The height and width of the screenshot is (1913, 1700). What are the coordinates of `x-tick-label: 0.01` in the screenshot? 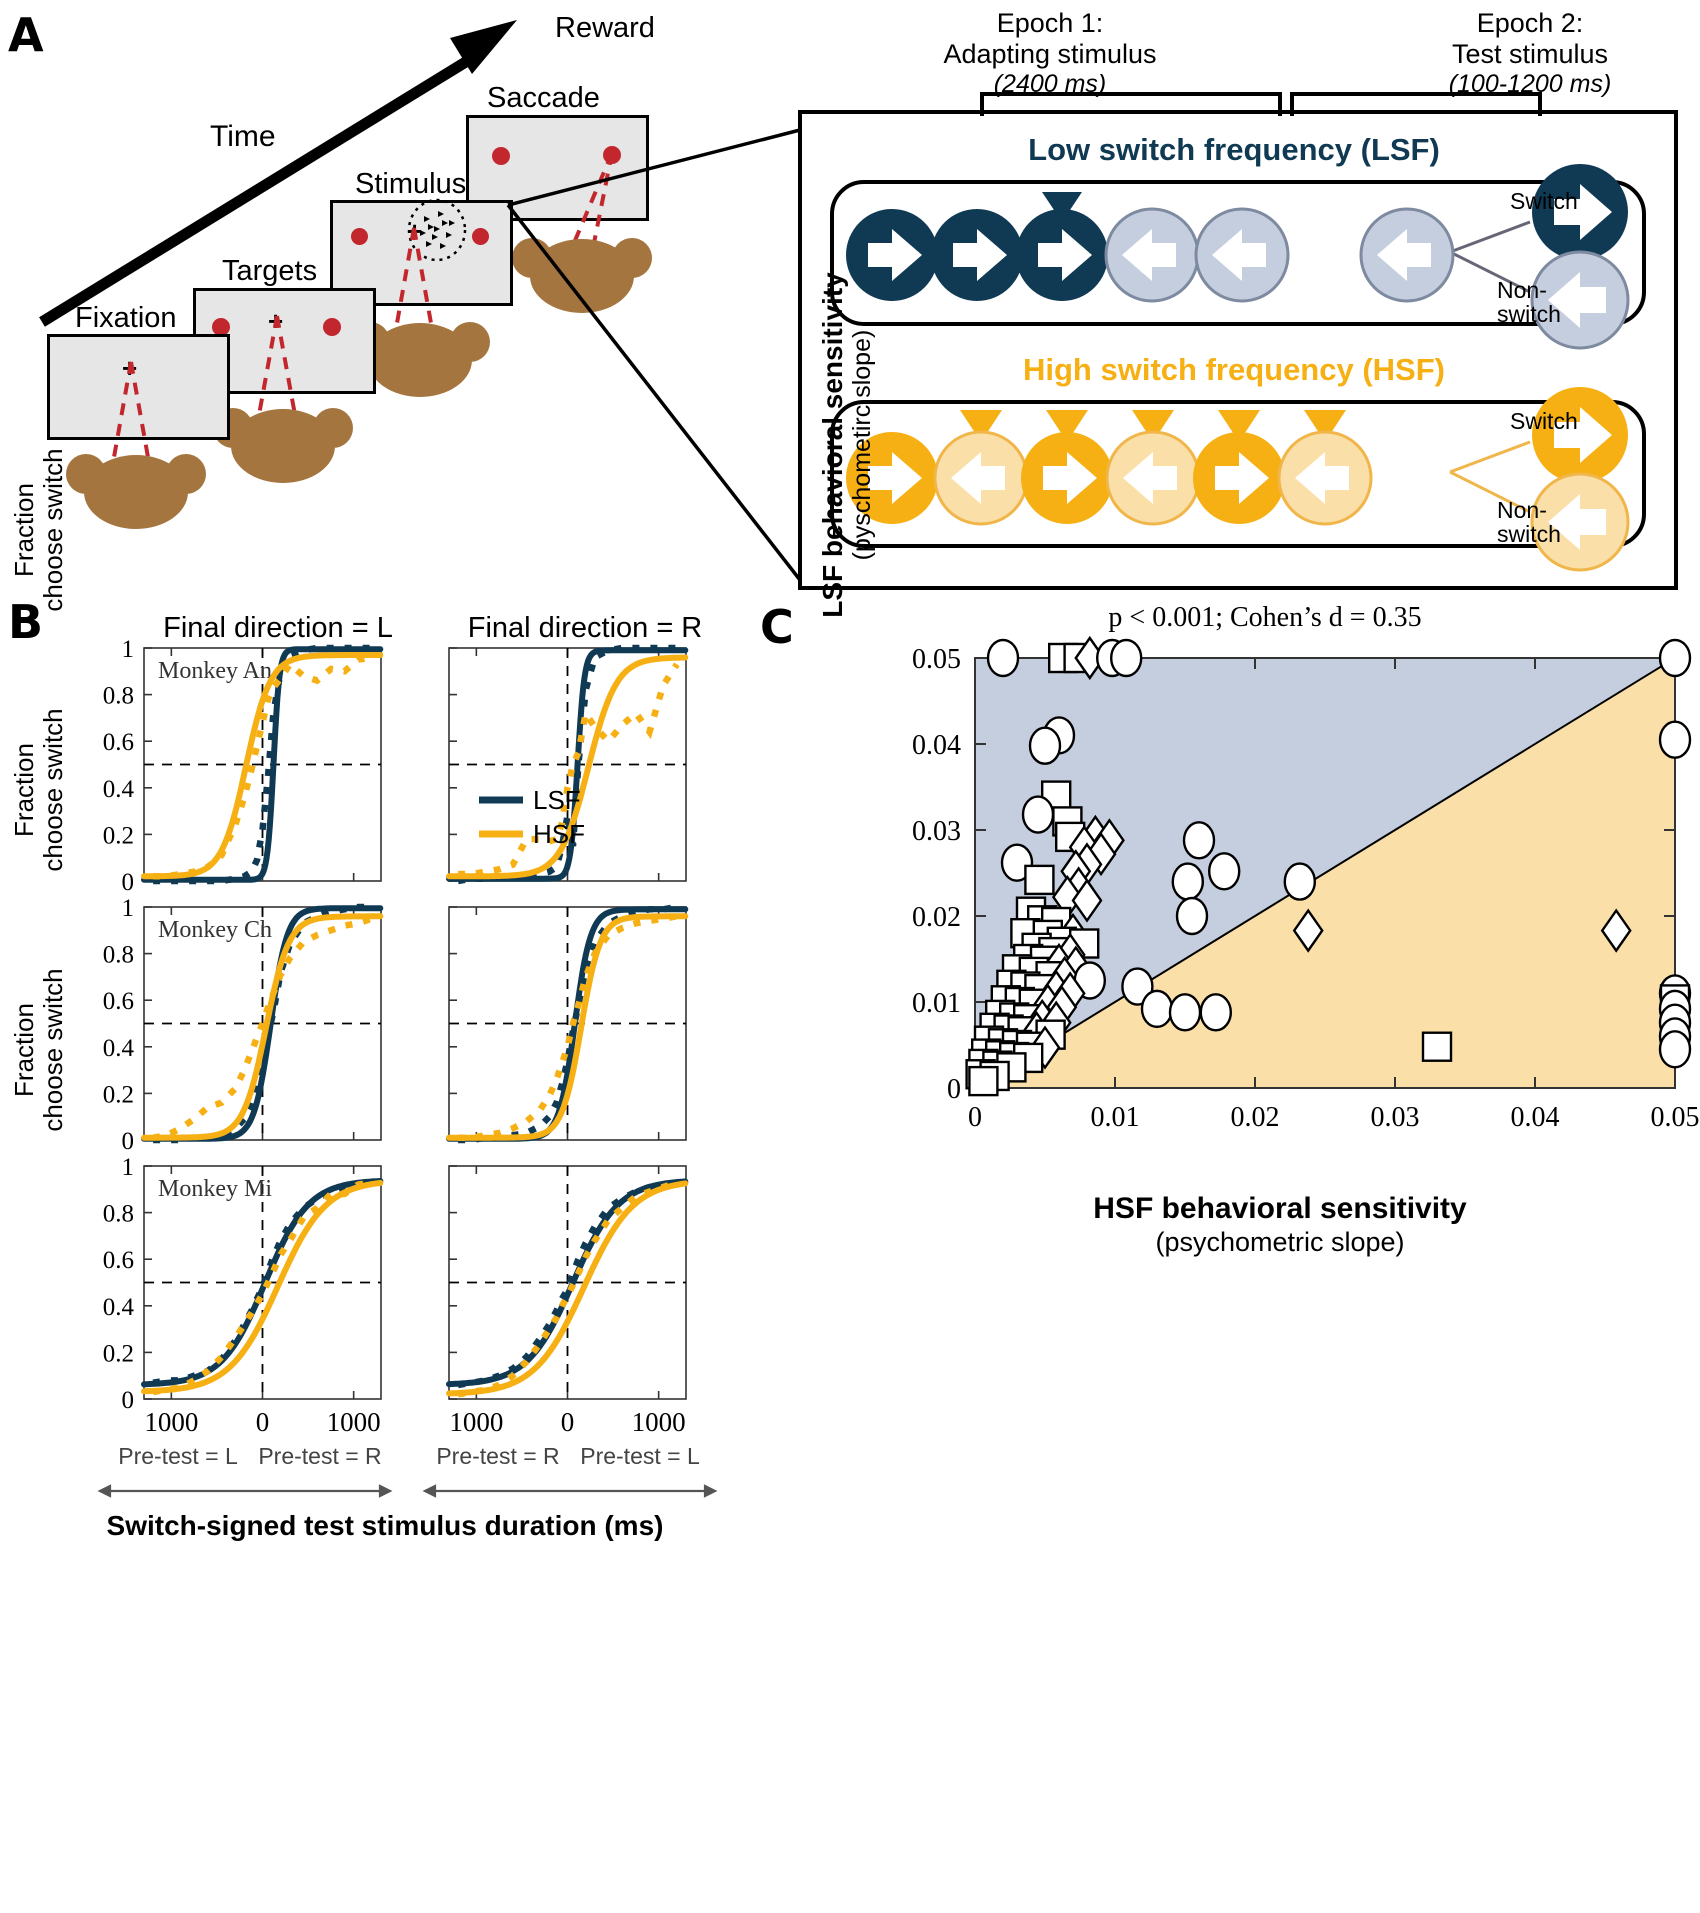 It's located at (1115, 1117).